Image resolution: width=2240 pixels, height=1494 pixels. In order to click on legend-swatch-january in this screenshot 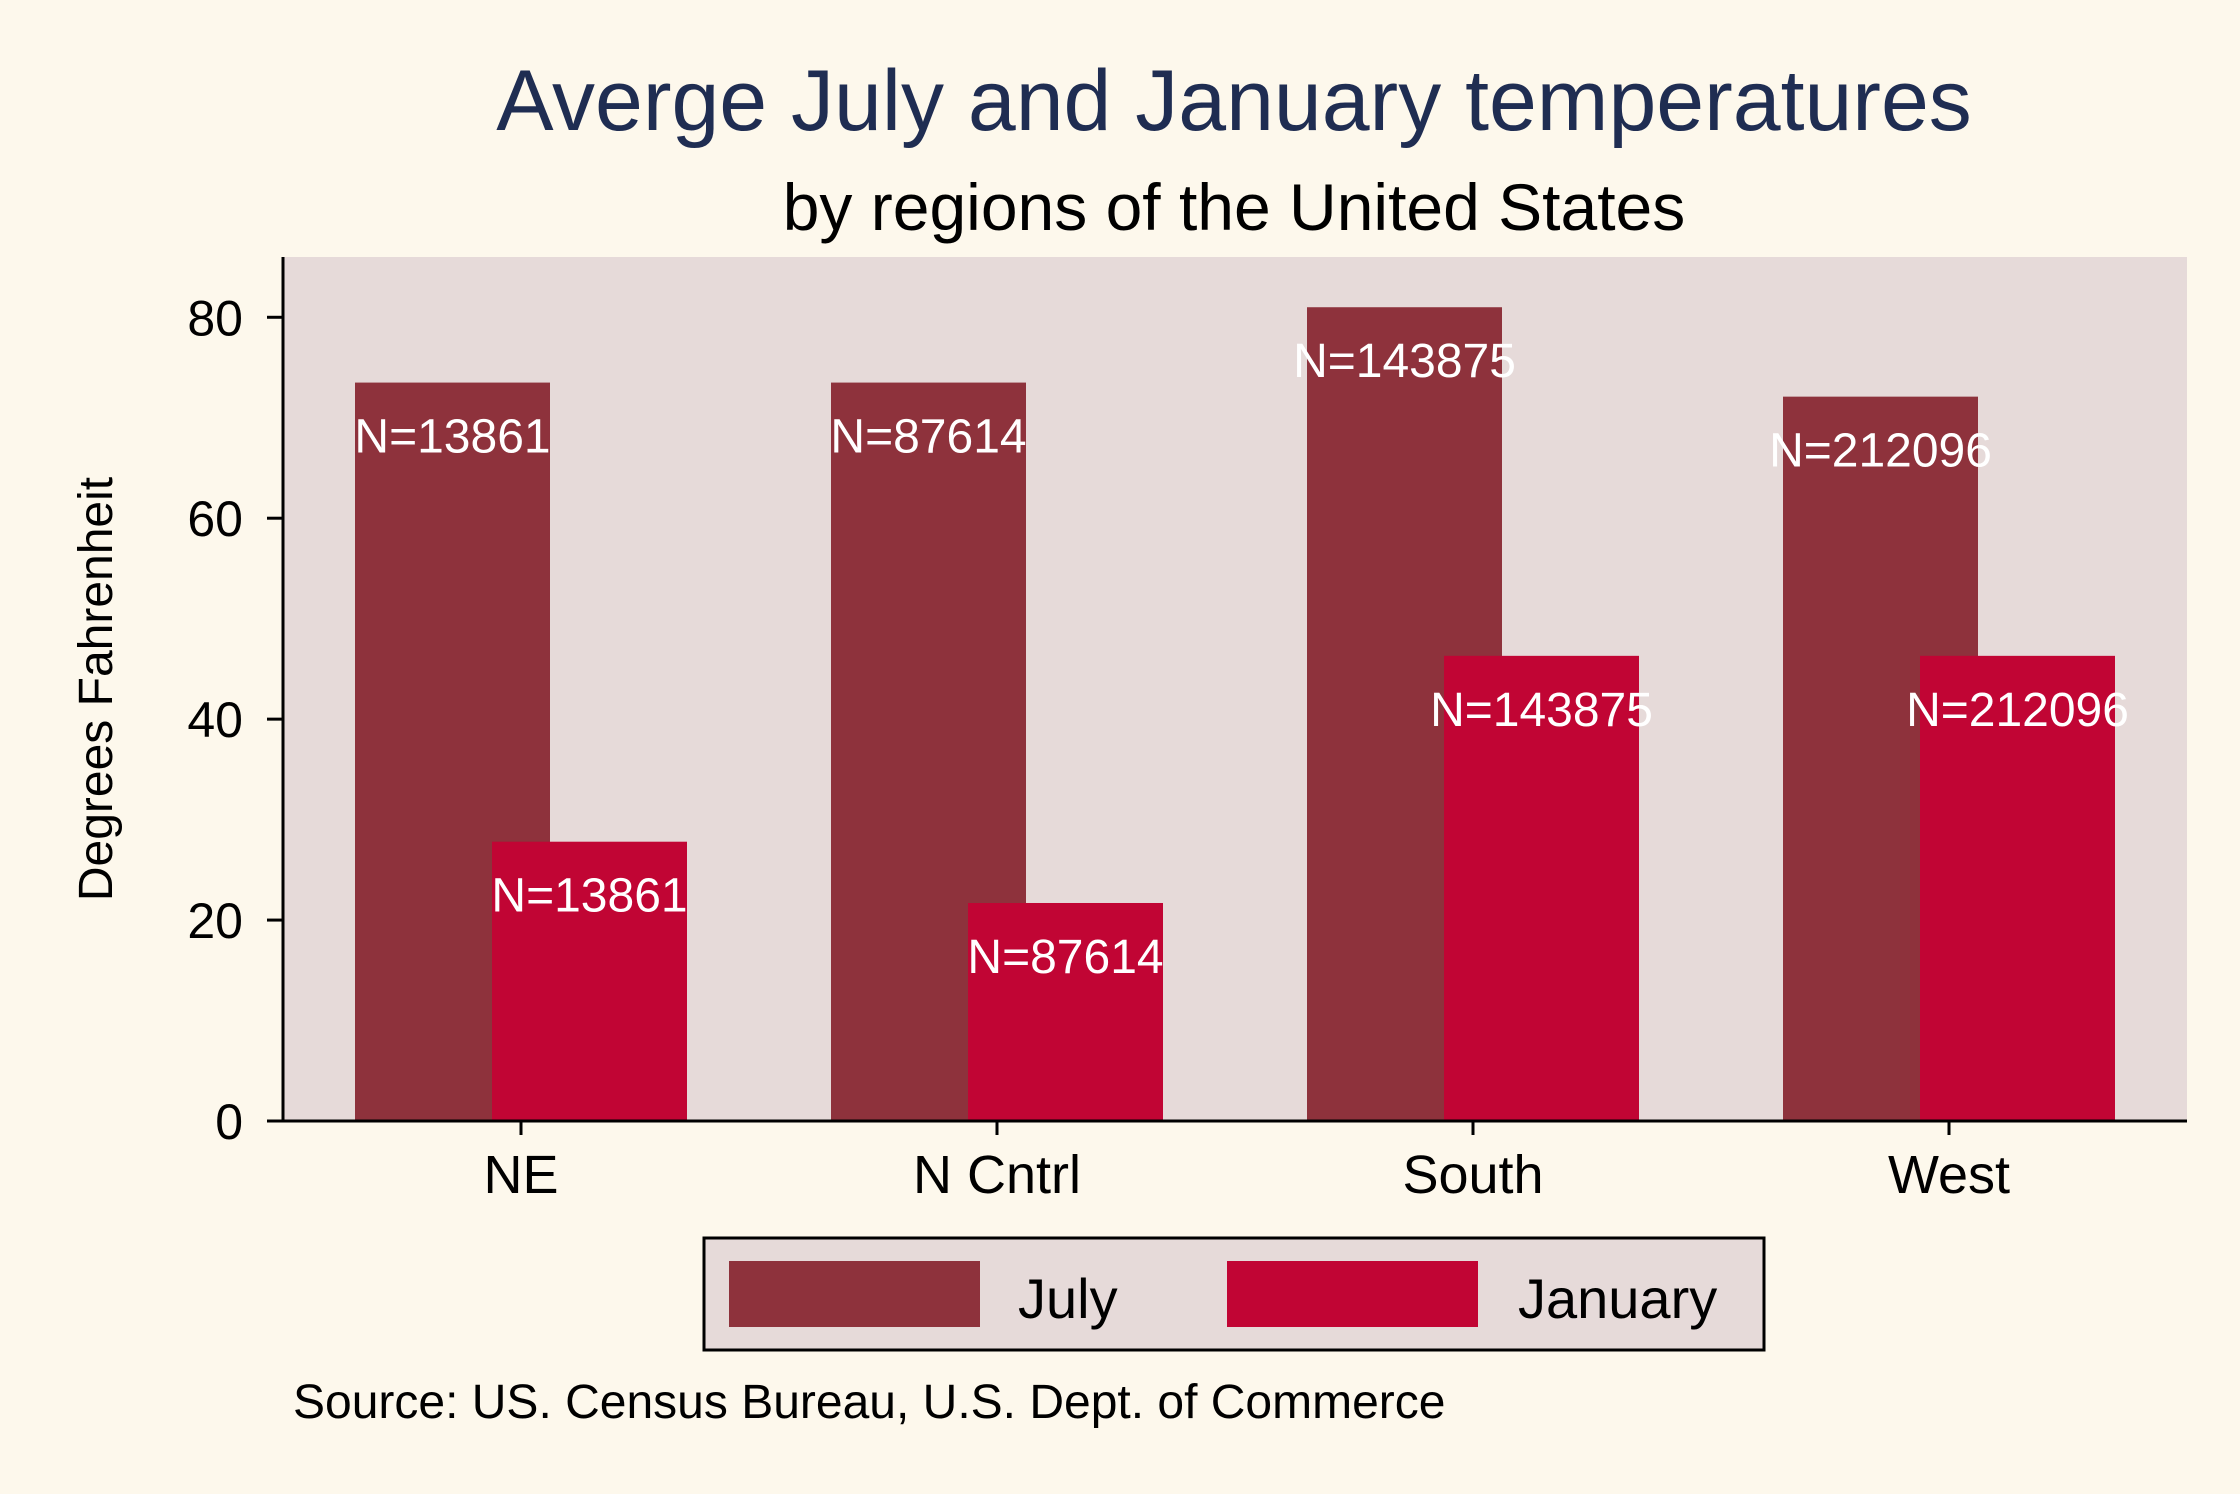, I will do `click(1352, 1294)`.